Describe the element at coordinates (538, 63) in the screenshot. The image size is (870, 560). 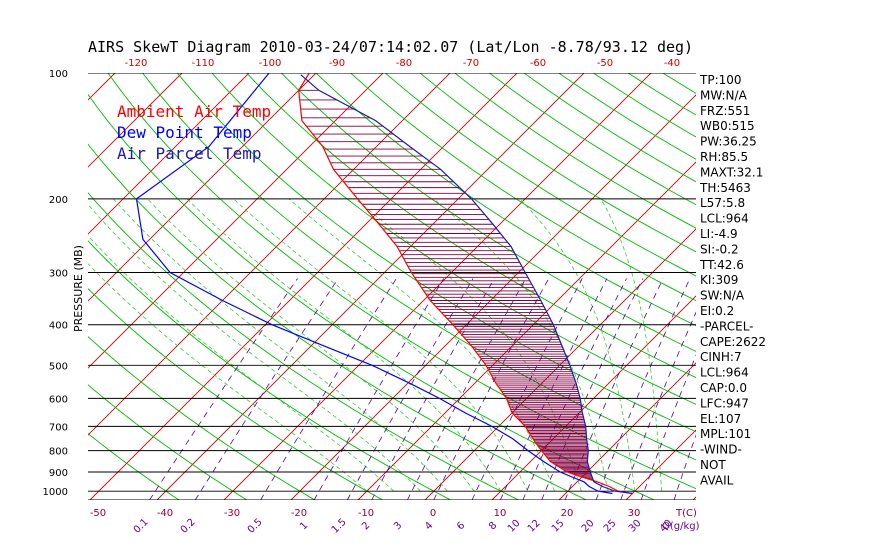
I see `top-tick-label: -60` at that location.